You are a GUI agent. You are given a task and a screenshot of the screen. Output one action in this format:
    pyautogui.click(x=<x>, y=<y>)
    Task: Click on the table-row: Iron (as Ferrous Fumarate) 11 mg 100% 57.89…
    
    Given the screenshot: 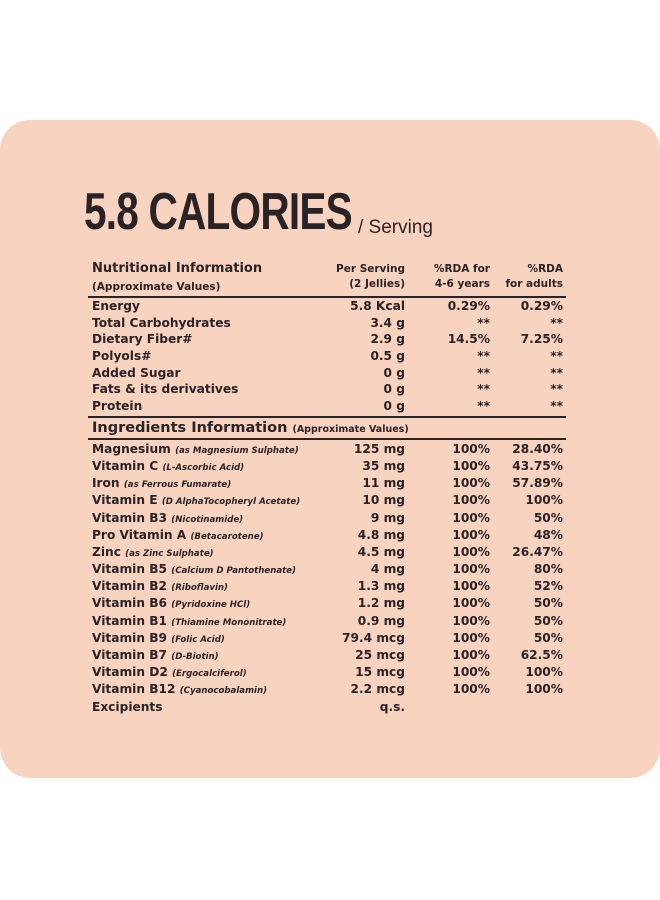 What is the action you would take?
    pyautogui.click(x=328, y=483)
    